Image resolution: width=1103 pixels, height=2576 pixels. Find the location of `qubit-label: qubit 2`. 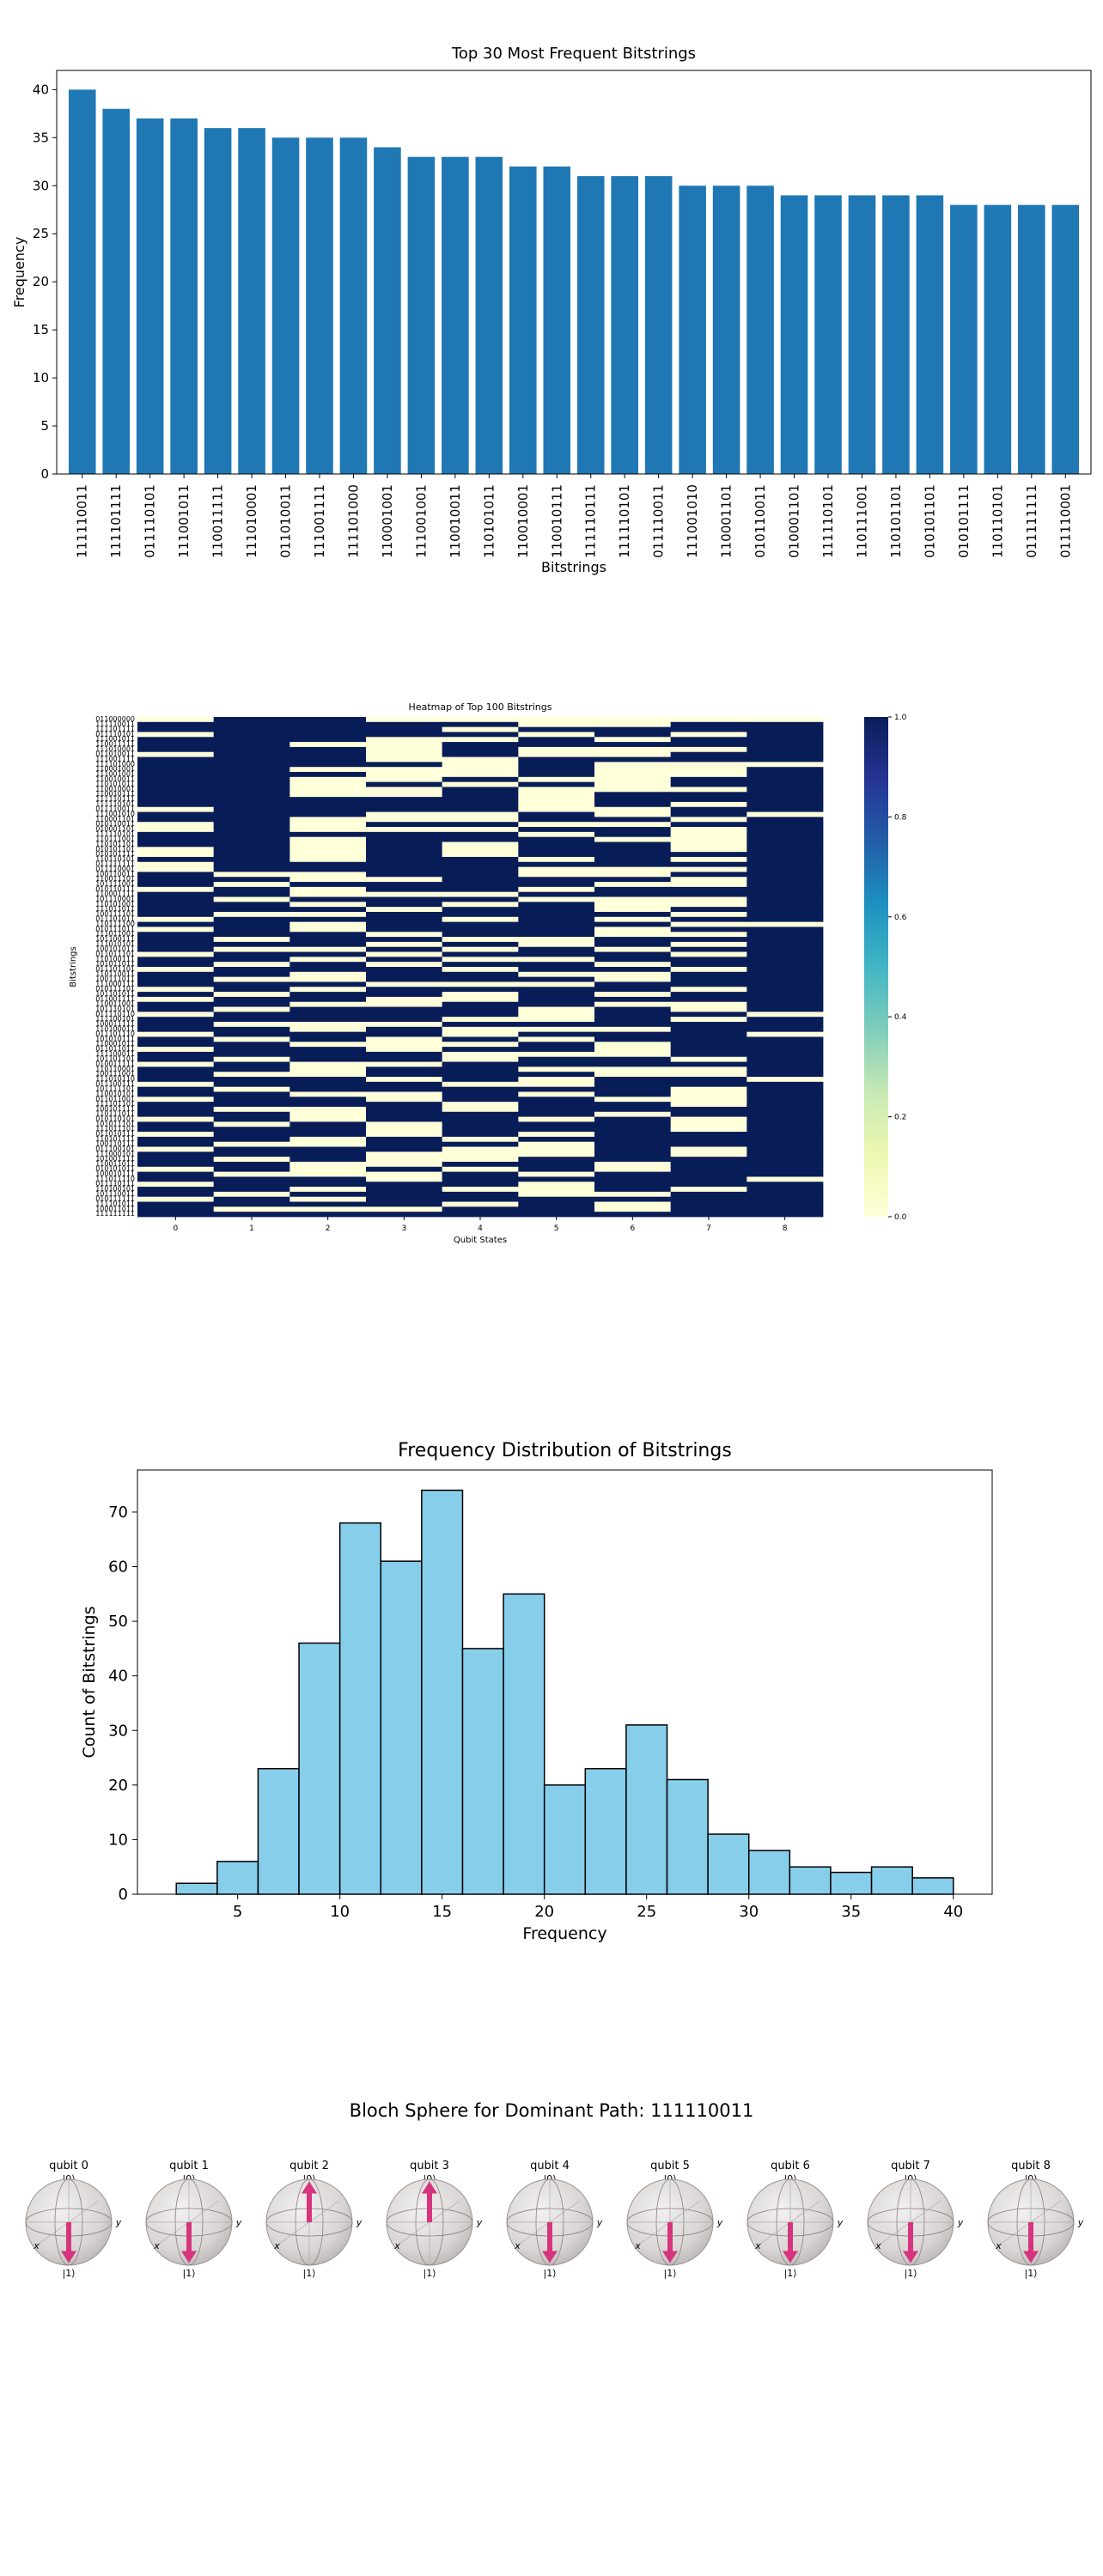

qubit-label: qubit 2 is located at coordinates (309, 2166).